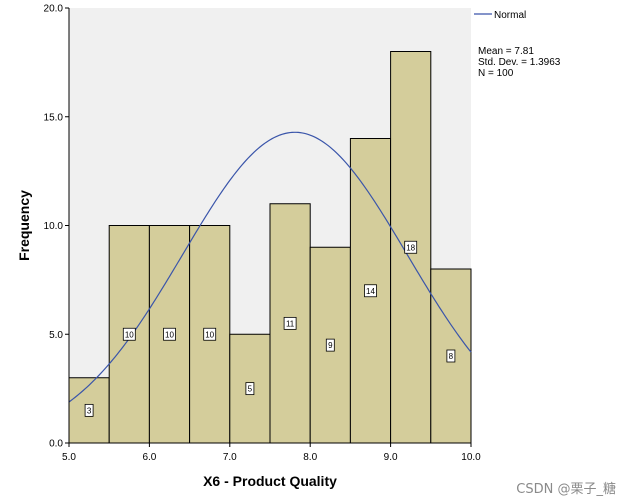 This screenshot has width=629, height=504. Describe the element at coordinates (54, 9) in the screenshot. I see `y-tick-label: 20.0` at that location.